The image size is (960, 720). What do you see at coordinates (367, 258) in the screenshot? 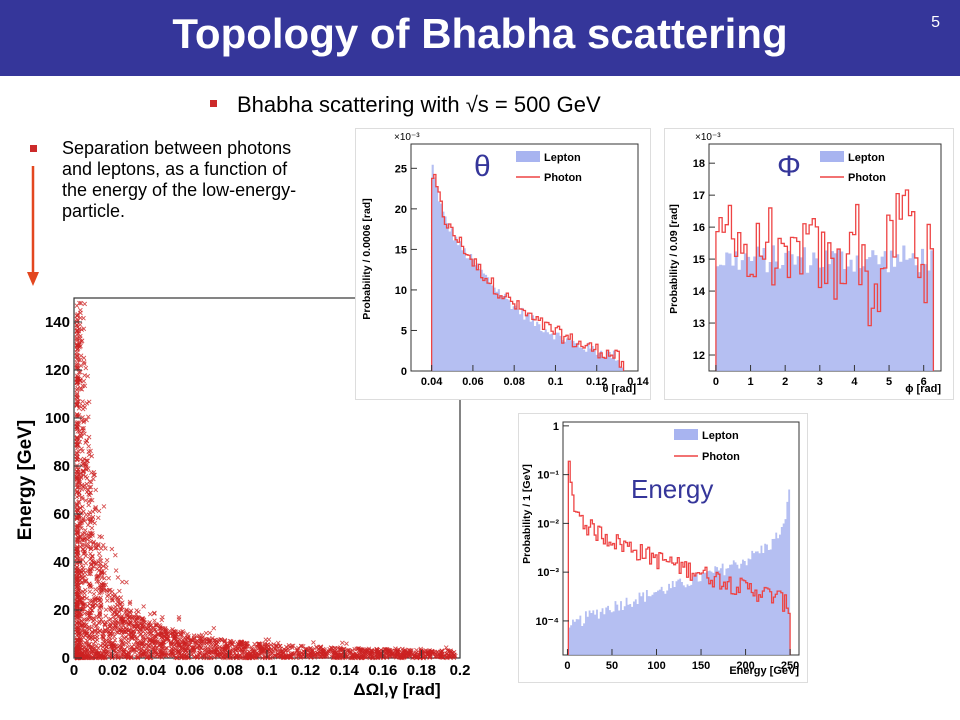
I see `y-axis-label: Probability / 0.0006 [rad]` at bounding box center [367, 258].